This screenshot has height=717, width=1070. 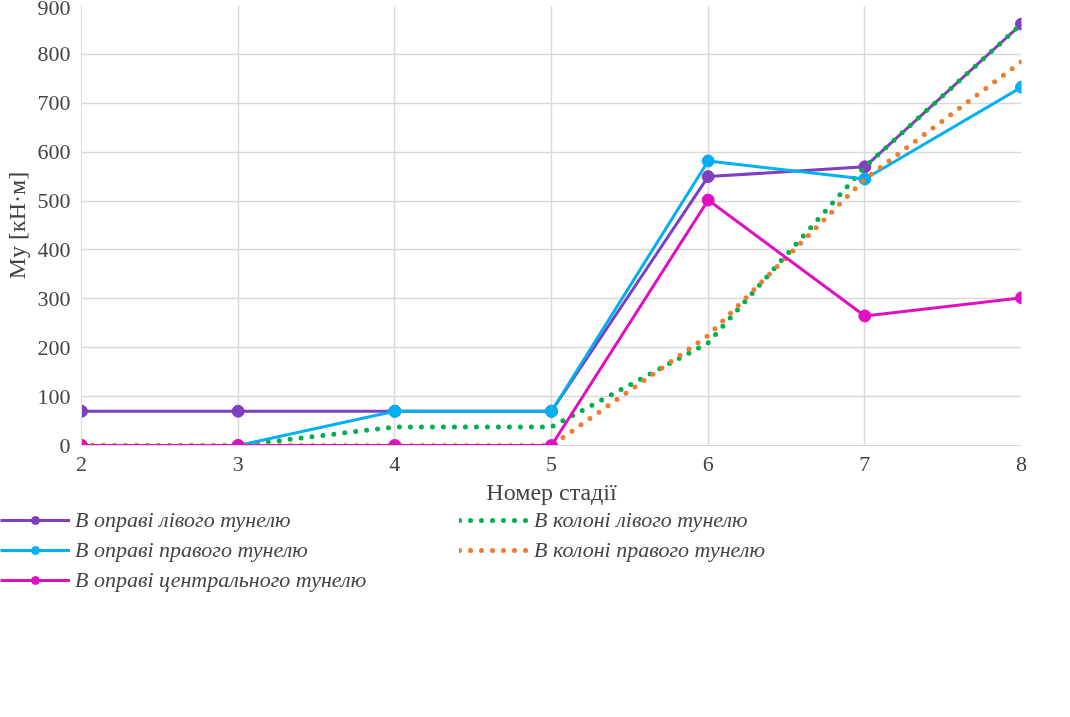 I want to click on y-tick-label: 800, so click(x=54, y=54).